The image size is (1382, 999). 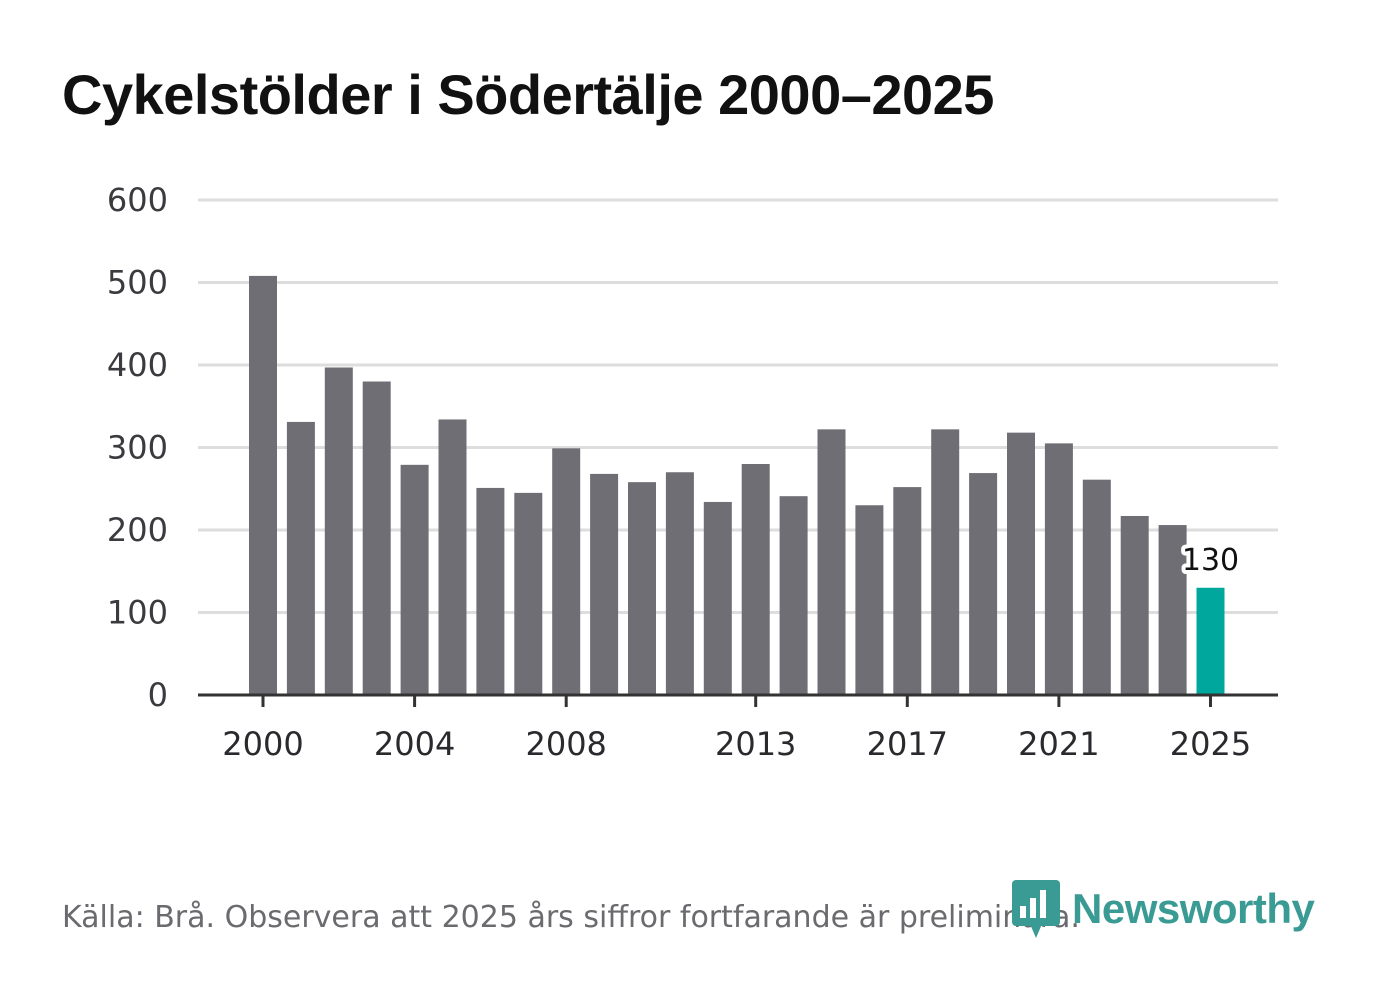 I want to click on bar-2012, so click(x=717, y=598).